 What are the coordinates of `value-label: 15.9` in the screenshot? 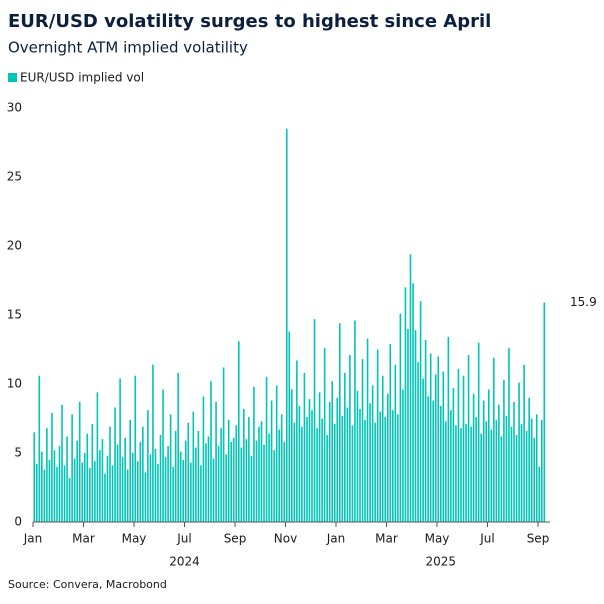 It's located at (583, 302).